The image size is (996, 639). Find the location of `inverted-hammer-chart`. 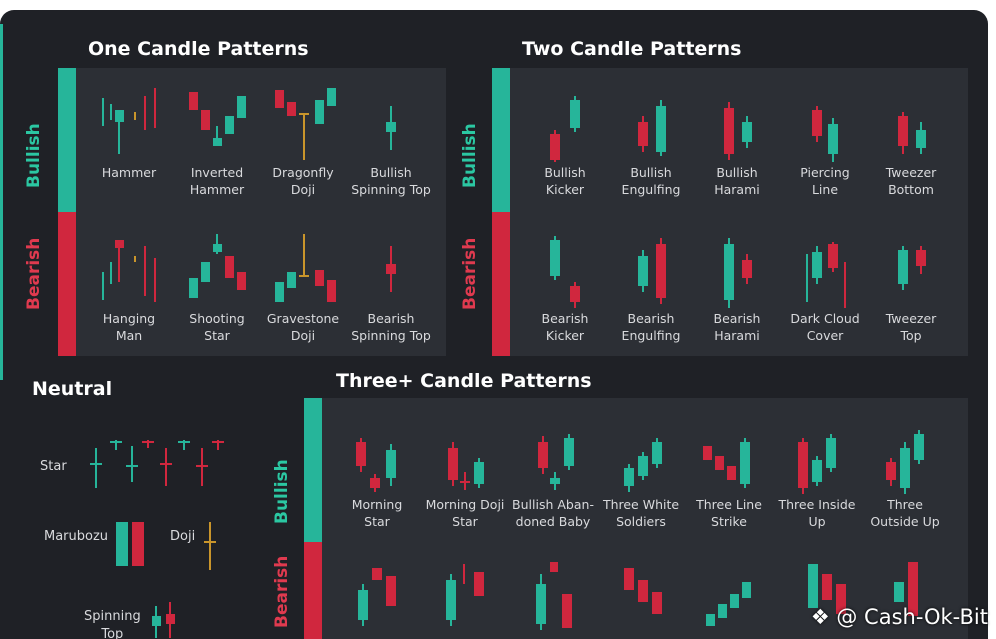

inverted-hammer-chart is located at coordinates (217, 119).